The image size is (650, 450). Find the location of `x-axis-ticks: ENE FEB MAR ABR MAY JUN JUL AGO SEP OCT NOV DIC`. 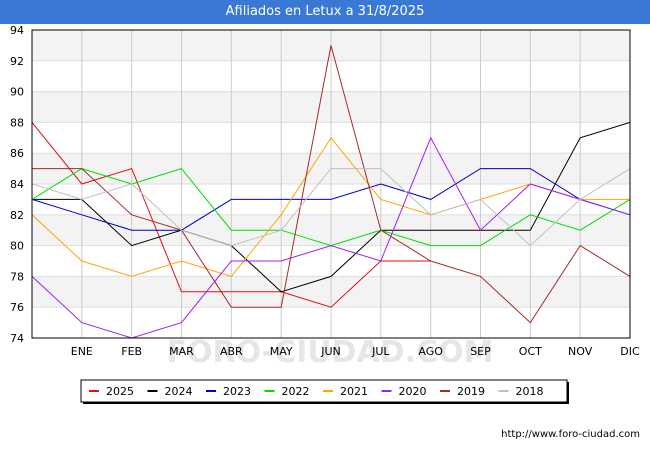

x-axis-ticks: ENE FEB MAR ABR MAY JUN JUL AGO SEP OCT NOV DIC is located at coordinates (355, 351).